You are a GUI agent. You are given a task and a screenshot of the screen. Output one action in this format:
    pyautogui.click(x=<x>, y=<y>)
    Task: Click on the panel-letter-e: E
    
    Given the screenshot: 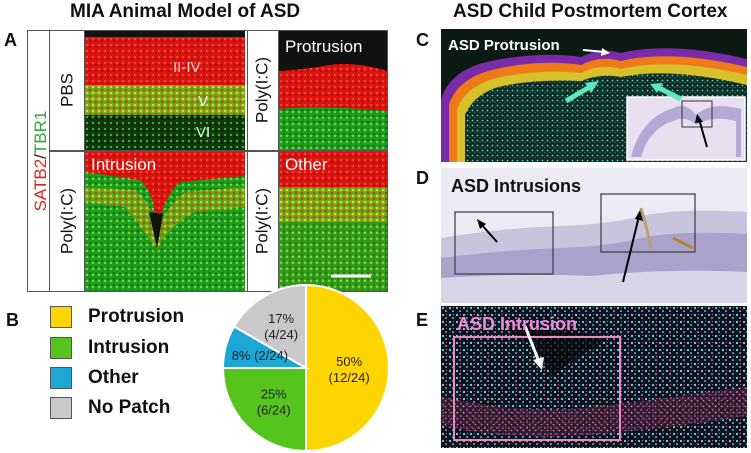 What is the action you would take?
    pyautogui.click(x=422, y=320)
    